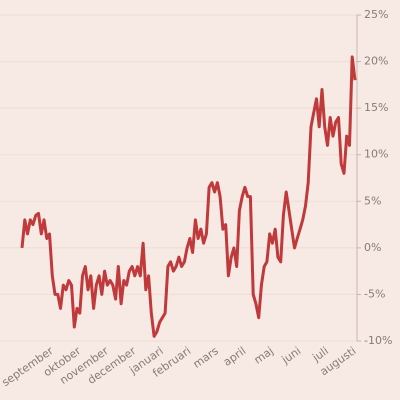 The image size is (400, 400). I want to click on y-tick-label: -10%, so click(378, 340).